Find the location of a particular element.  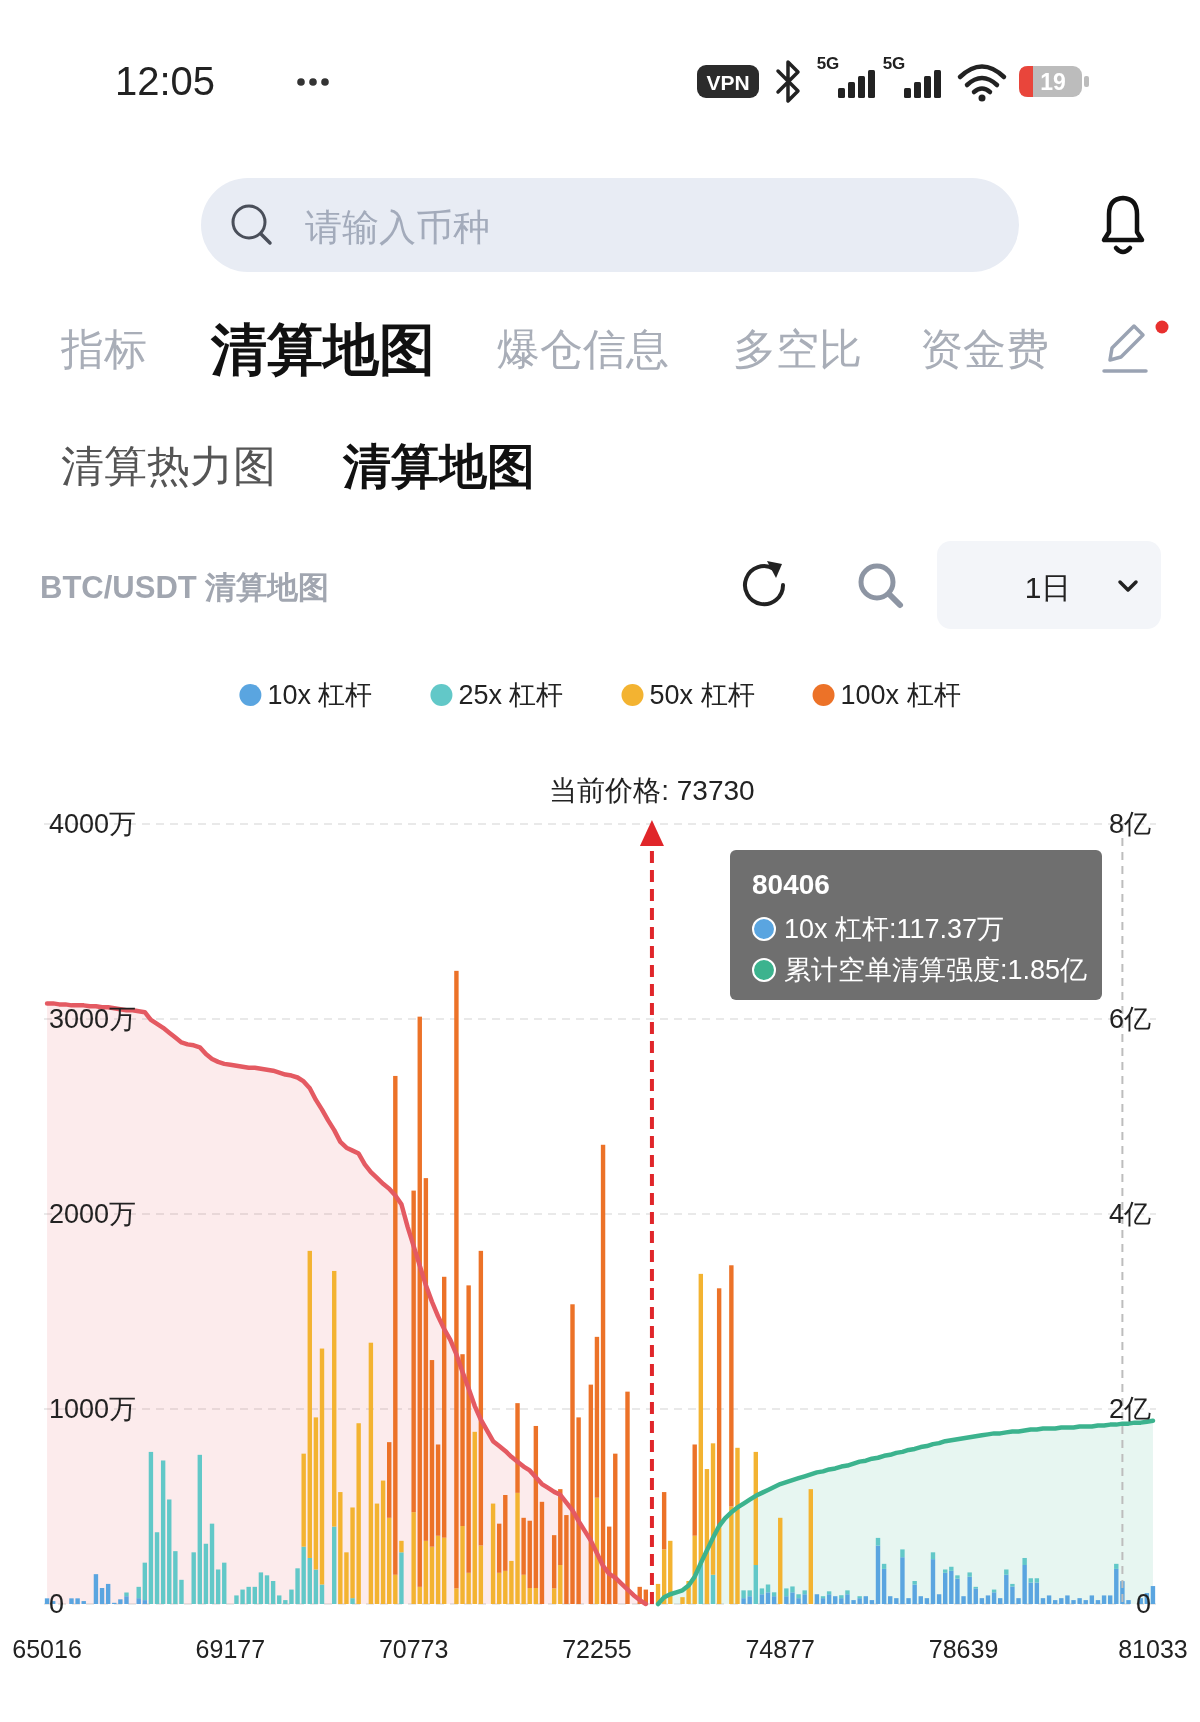

annotation: 累计空单清算强度:1.85亿 is located at coordinates (936, 970).